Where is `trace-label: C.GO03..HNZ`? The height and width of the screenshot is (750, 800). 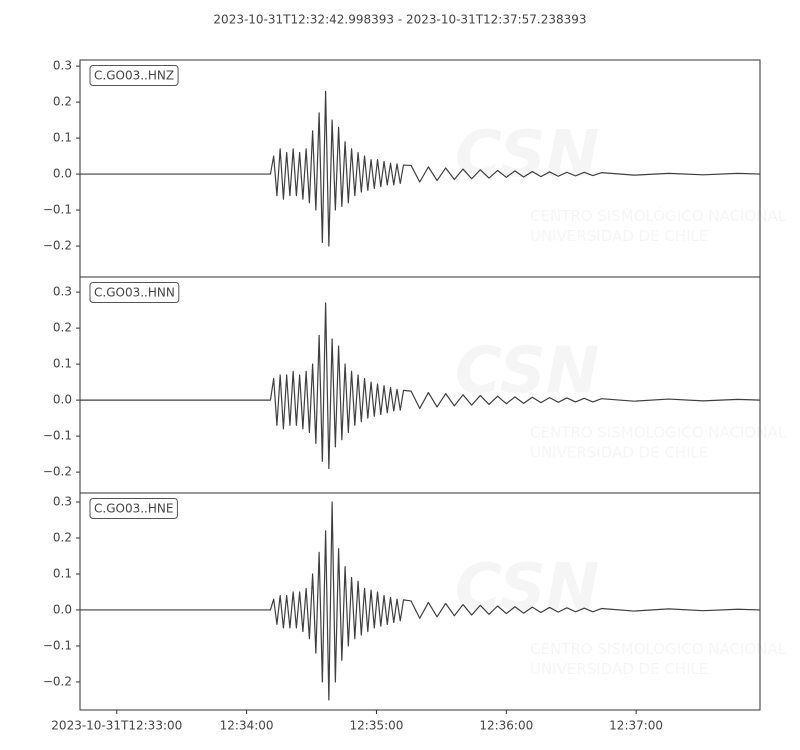 trace-label: C.GO03..HNZ is located at coordinates (134, 76).